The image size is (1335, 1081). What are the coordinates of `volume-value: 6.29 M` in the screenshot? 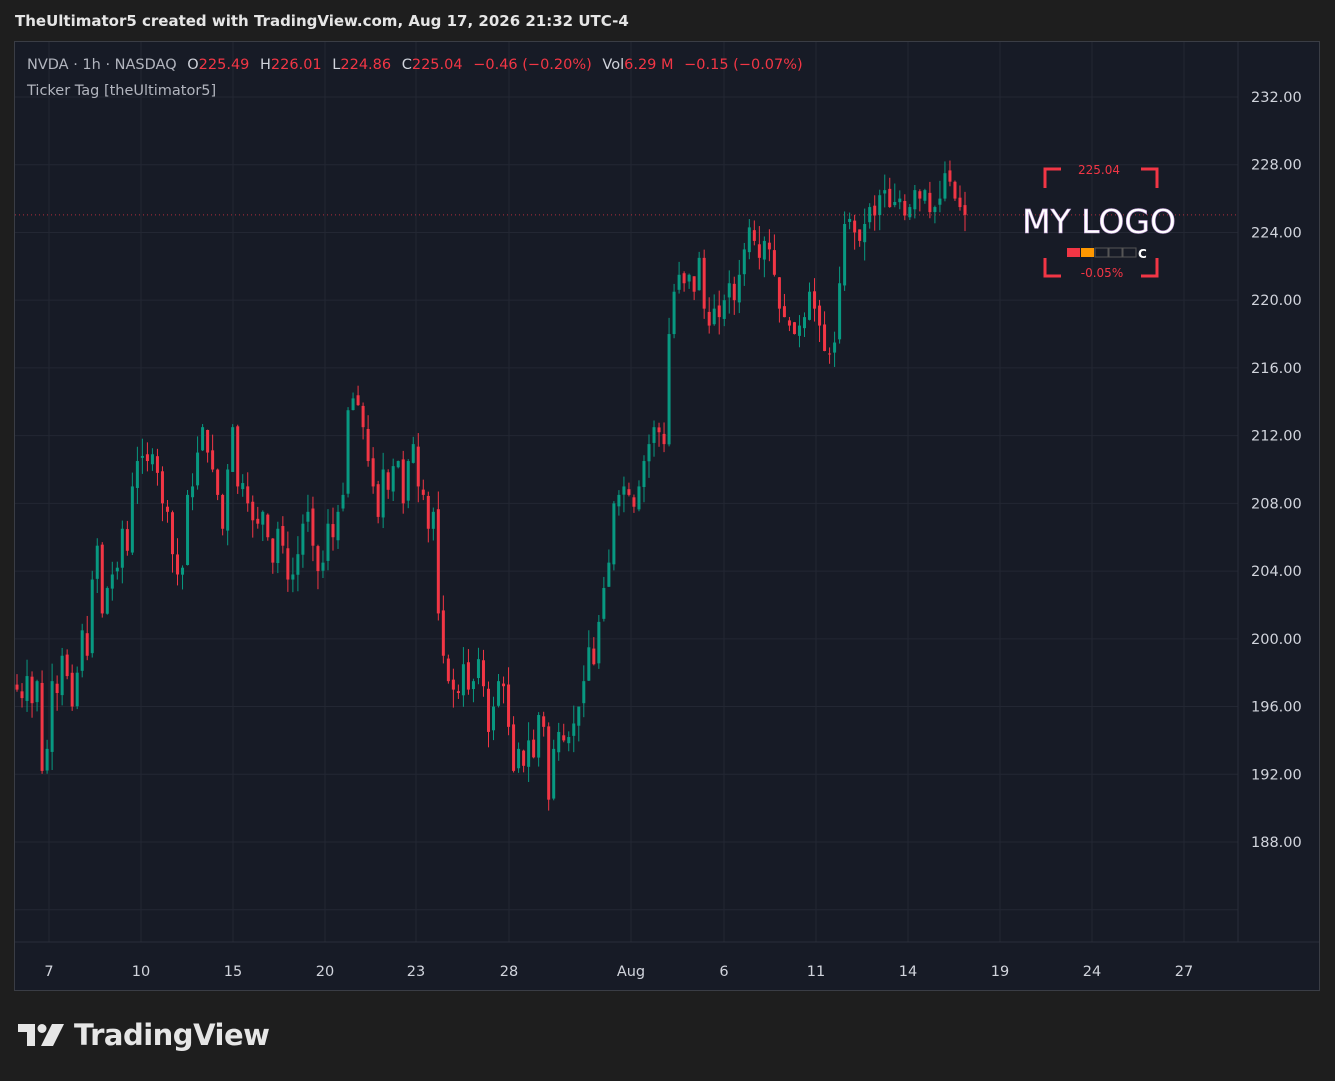 It's located at (649, 65).